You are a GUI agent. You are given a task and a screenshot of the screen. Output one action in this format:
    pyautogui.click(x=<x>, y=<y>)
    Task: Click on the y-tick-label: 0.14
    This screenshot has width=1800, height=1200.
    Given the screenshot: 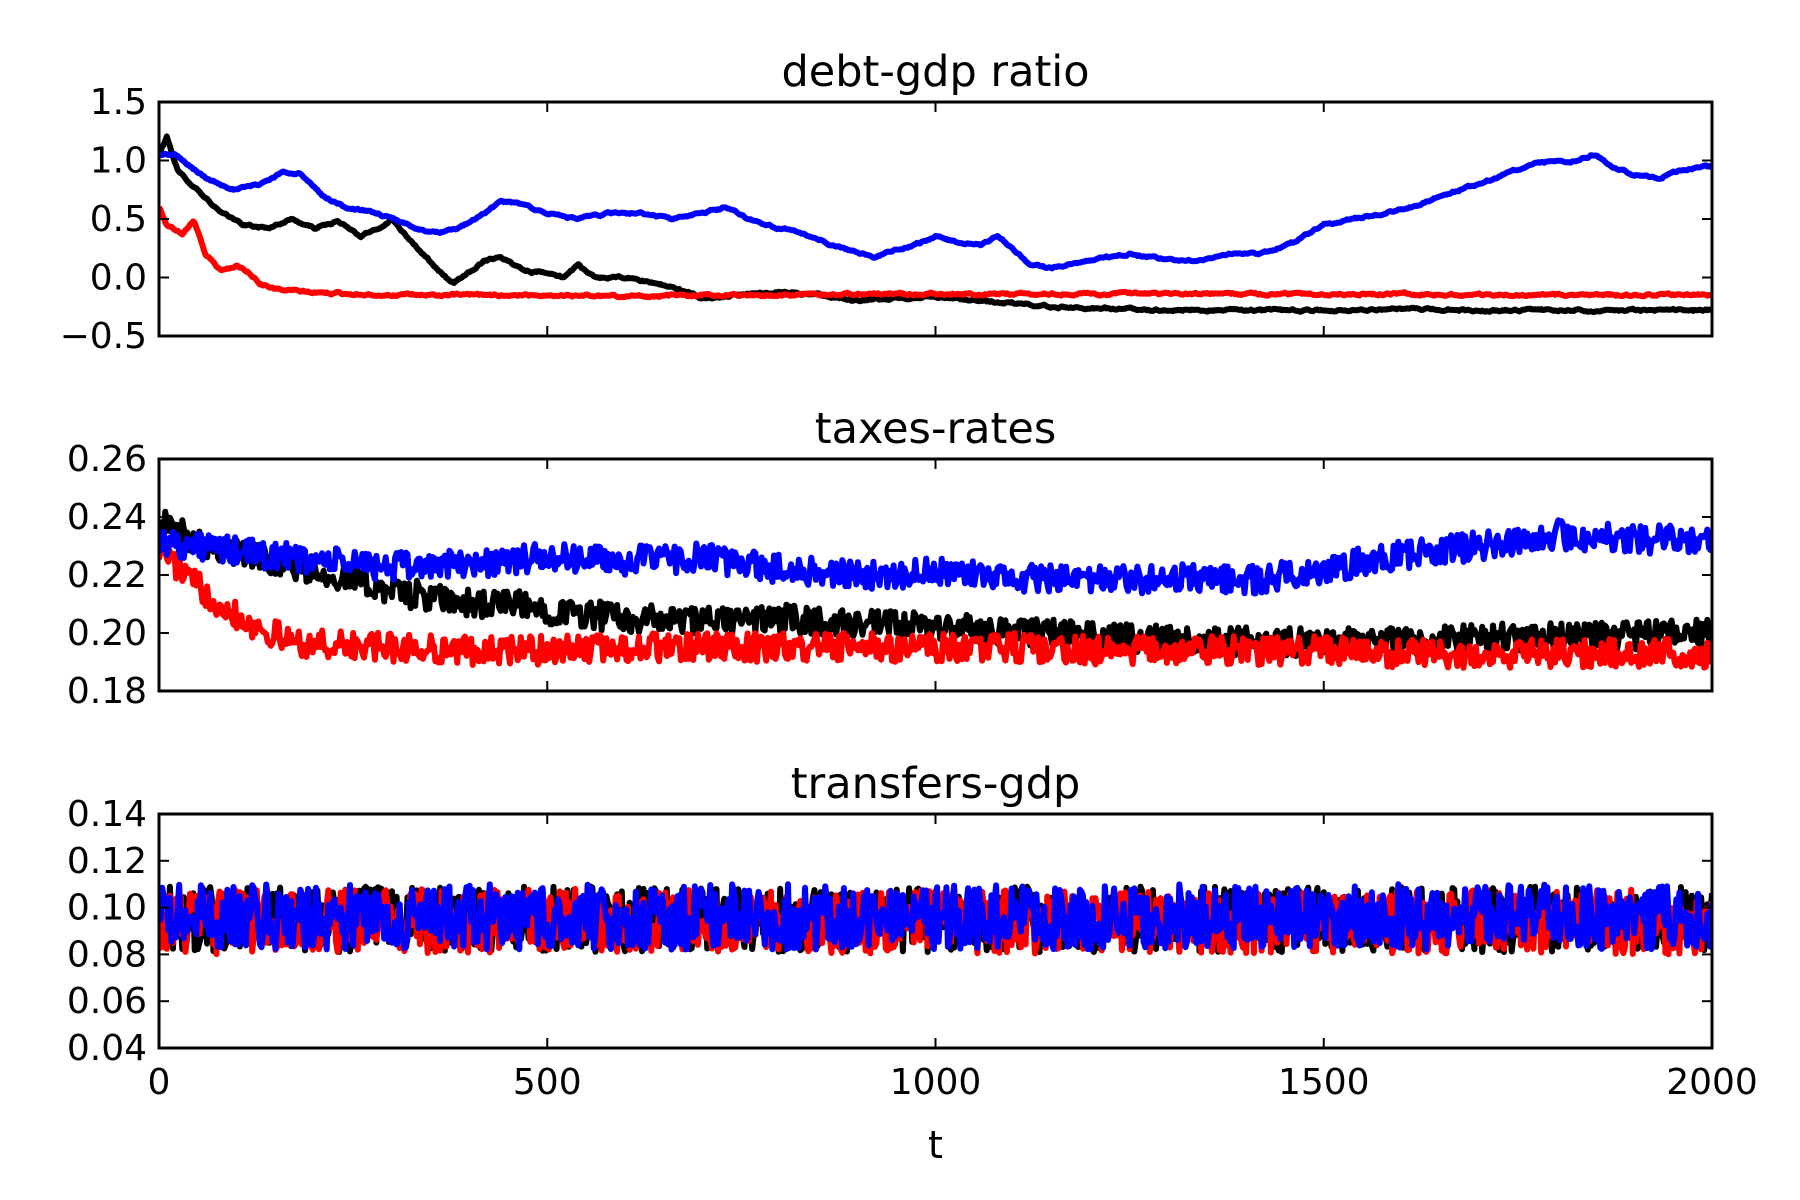 What is the action you would take?
    pyautogui.click(x=107, y=814)
    